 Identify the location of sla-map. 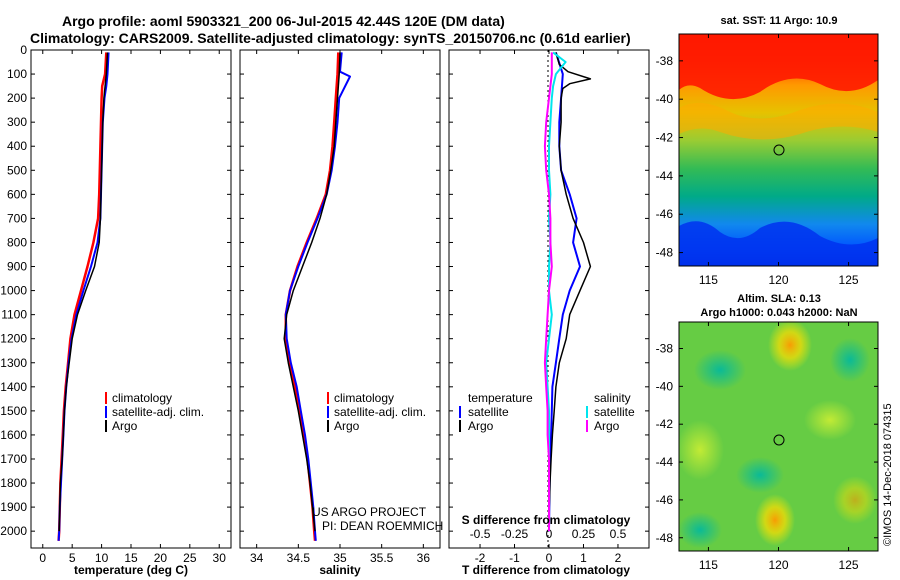
(778, 435).